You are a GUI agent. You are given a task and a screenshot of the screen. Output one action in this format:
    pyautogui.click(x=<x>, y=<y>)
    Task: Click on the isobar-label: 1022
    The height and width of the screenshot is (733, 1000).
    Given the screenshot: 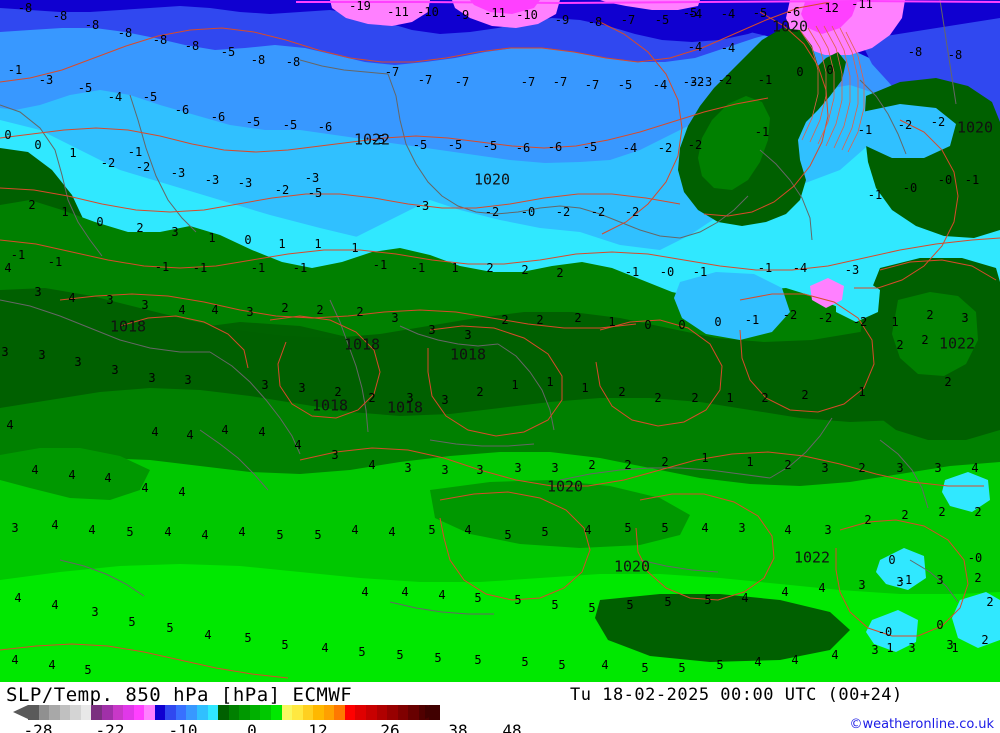 What is the action you would take?
    pyautogui.click(x=372, y=139)
    